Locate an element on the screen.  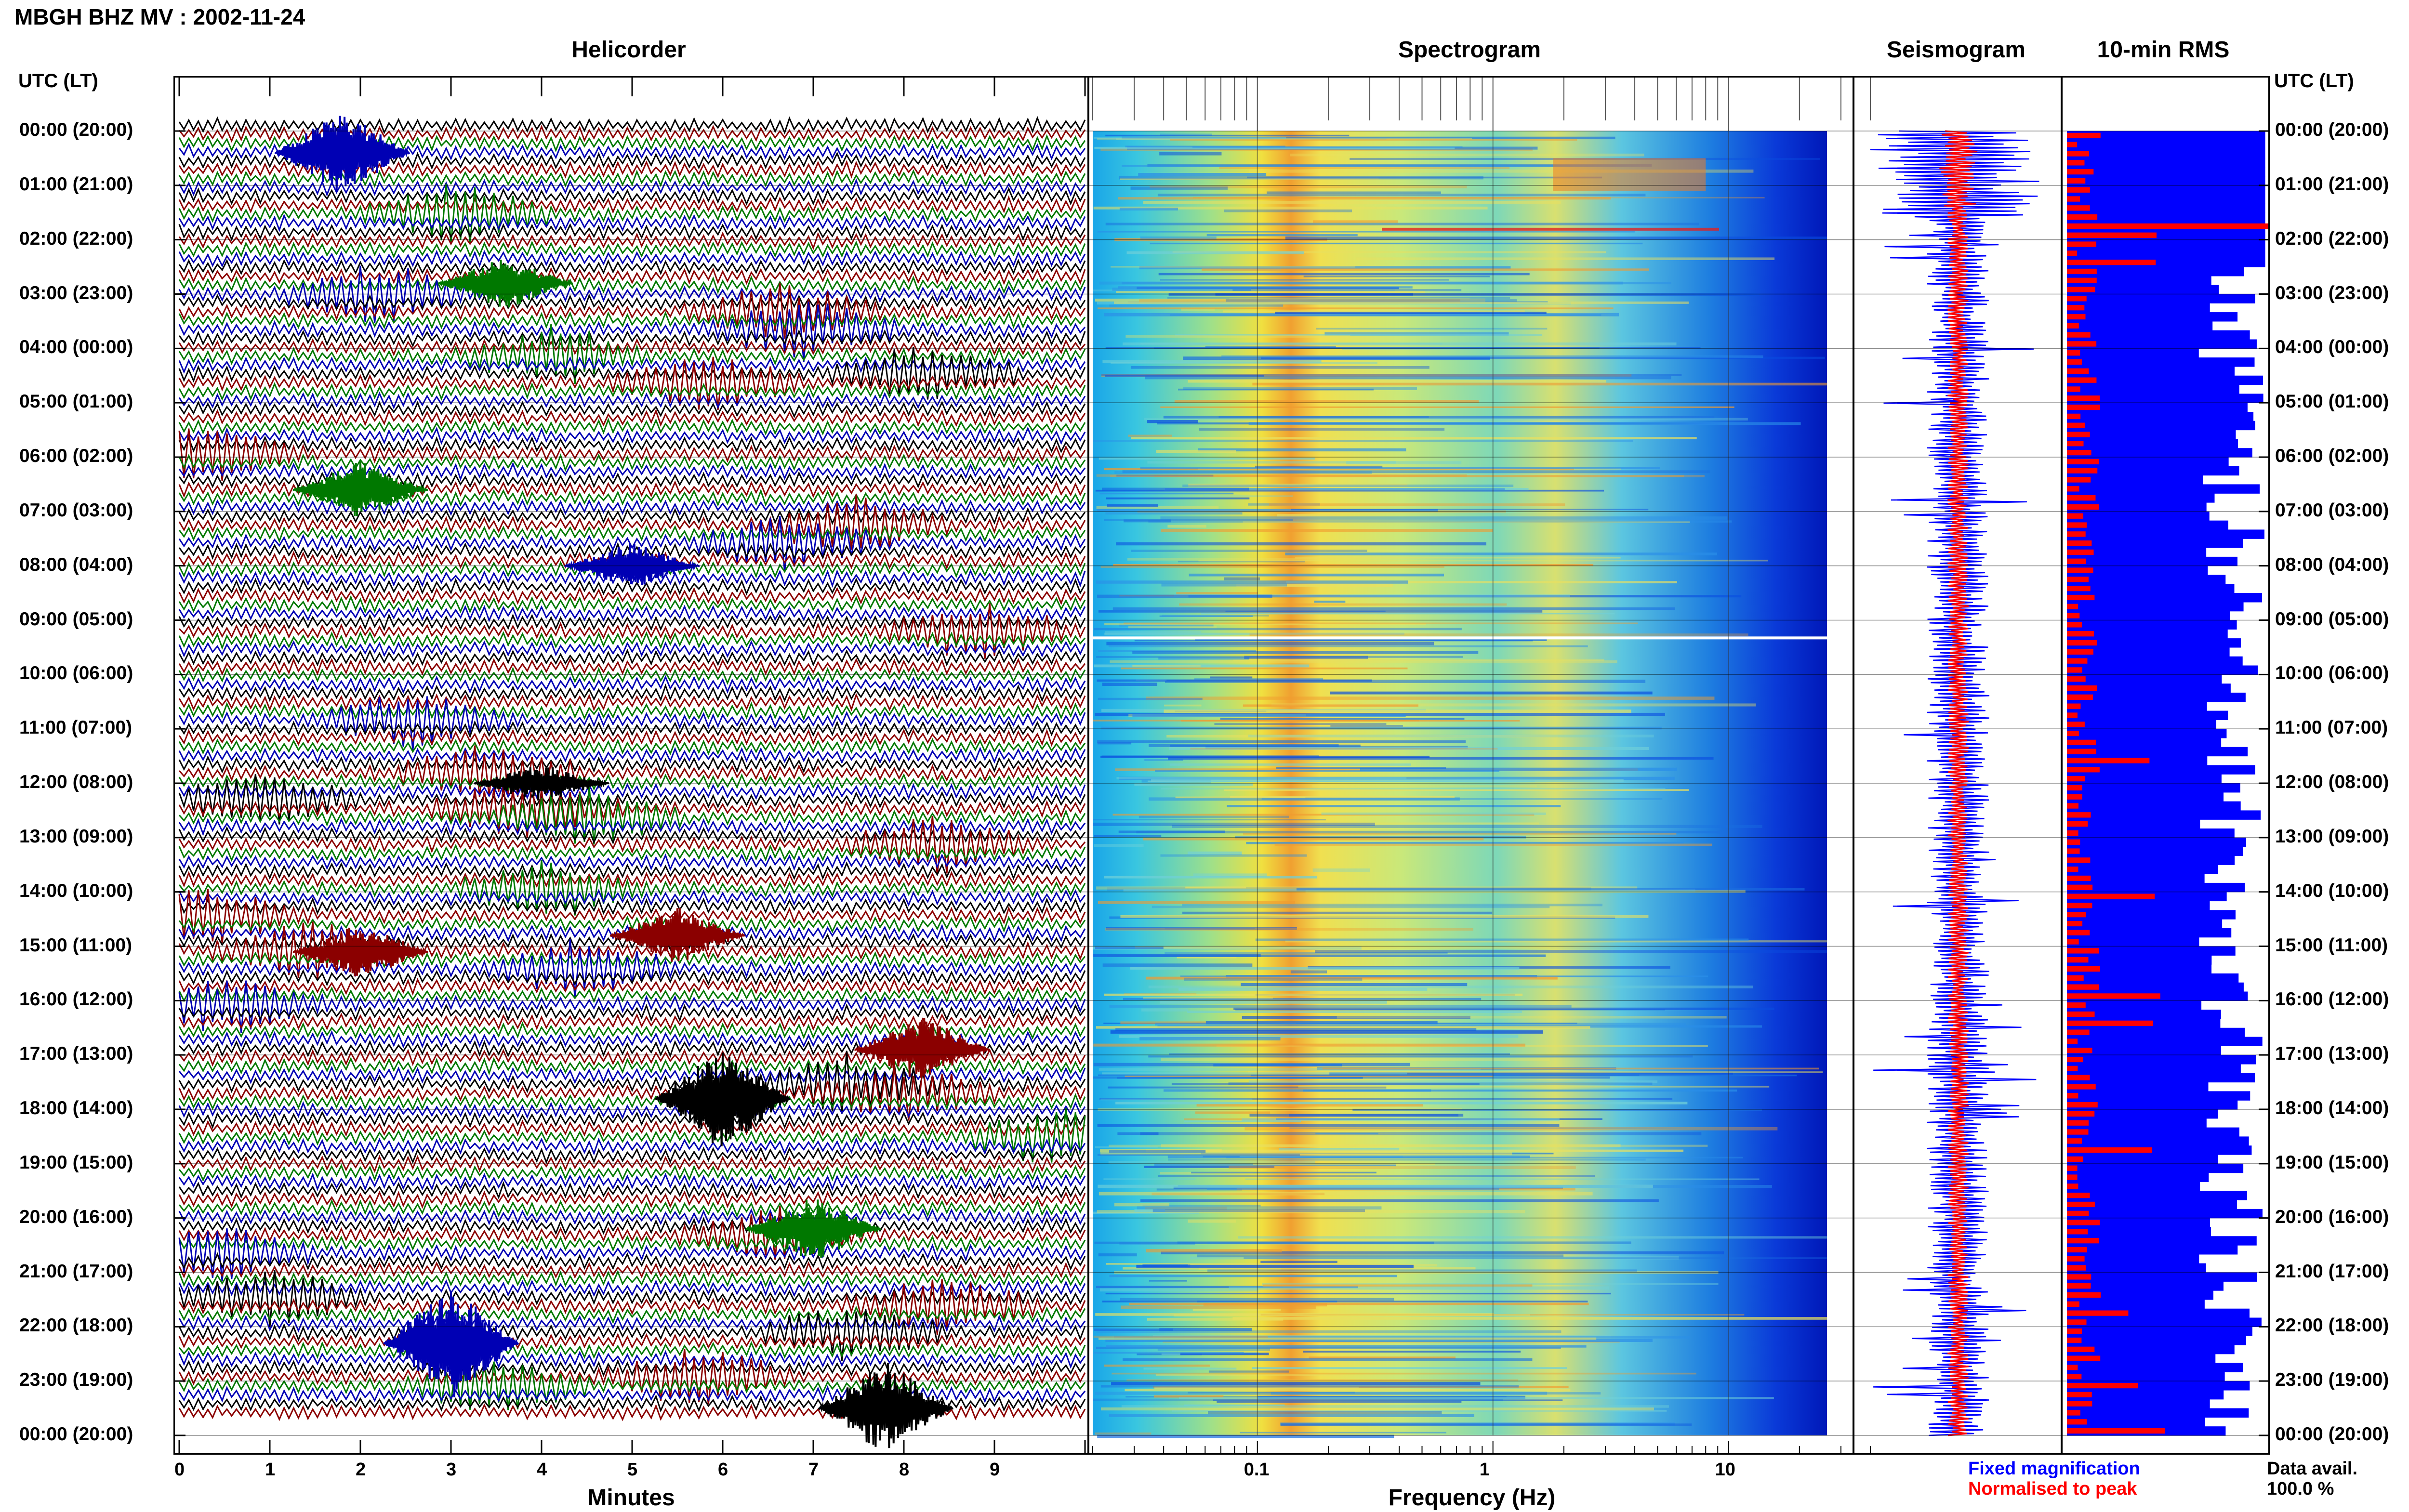
utc-label-right: UTC (LT) is located at coordinates (2314, 81).